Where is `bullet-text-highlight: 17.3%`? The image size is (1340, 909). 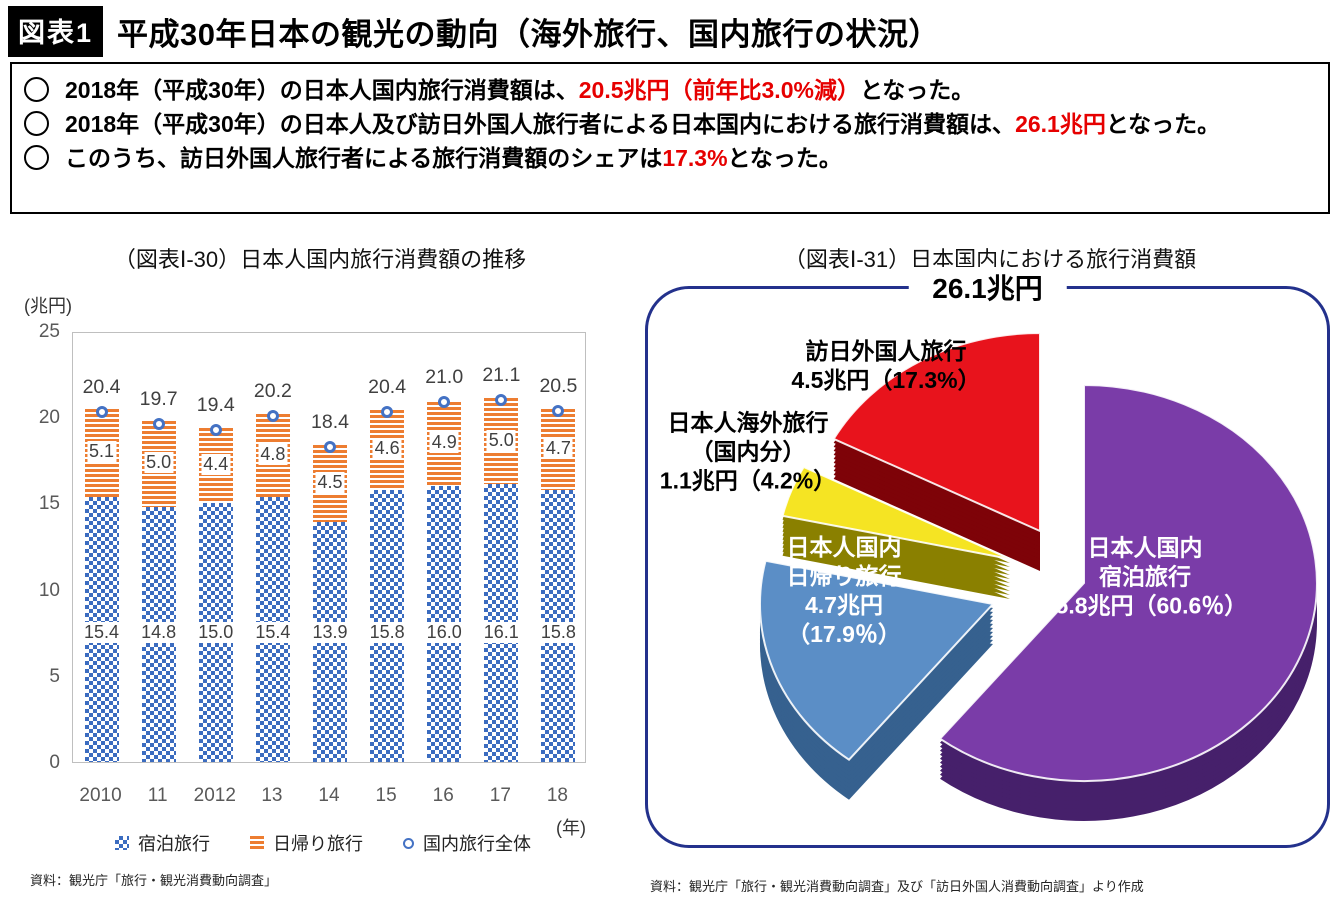 bullet-text-highlight: 17.3% is located at coordinates (695, 158).